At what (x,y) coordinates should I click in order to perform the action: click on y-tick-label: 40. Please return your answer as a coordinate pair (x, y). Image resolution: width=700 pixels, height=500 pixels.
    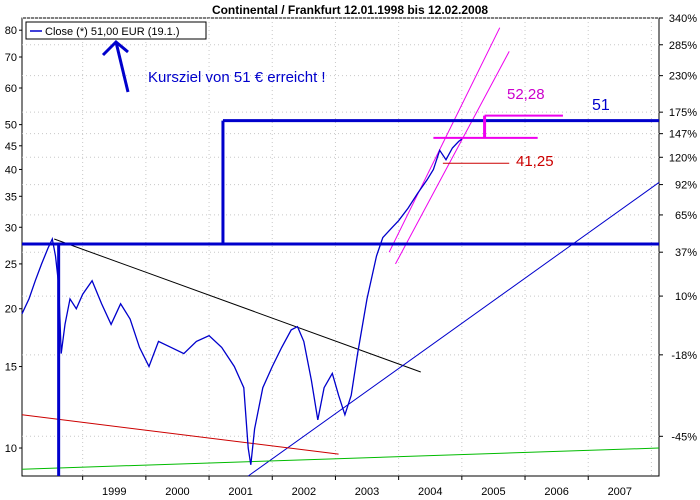
    Looking at the image, I should click on (11, 170).